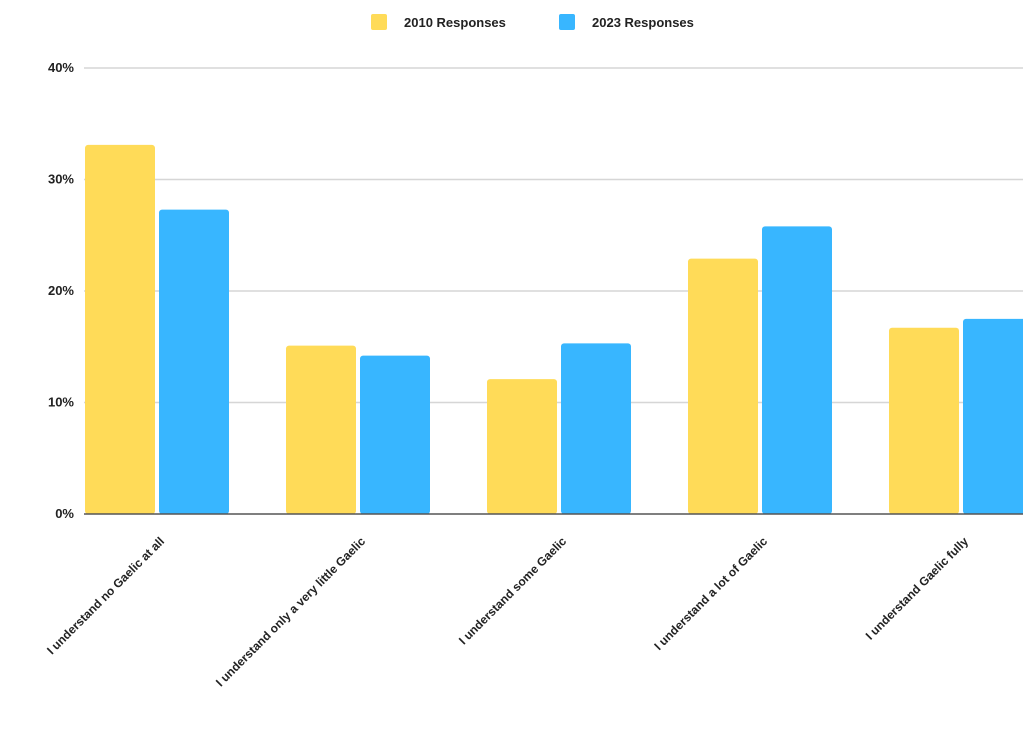  I want to click on legend: 2010 Responses 2023 Responses, so click(532, 22).